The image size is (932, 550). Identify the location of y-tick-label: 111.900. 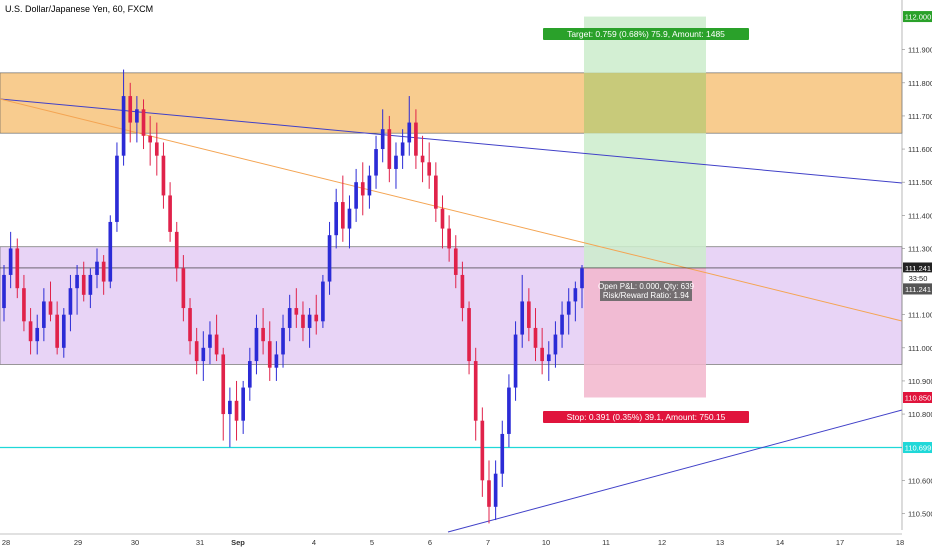
(920, 50).